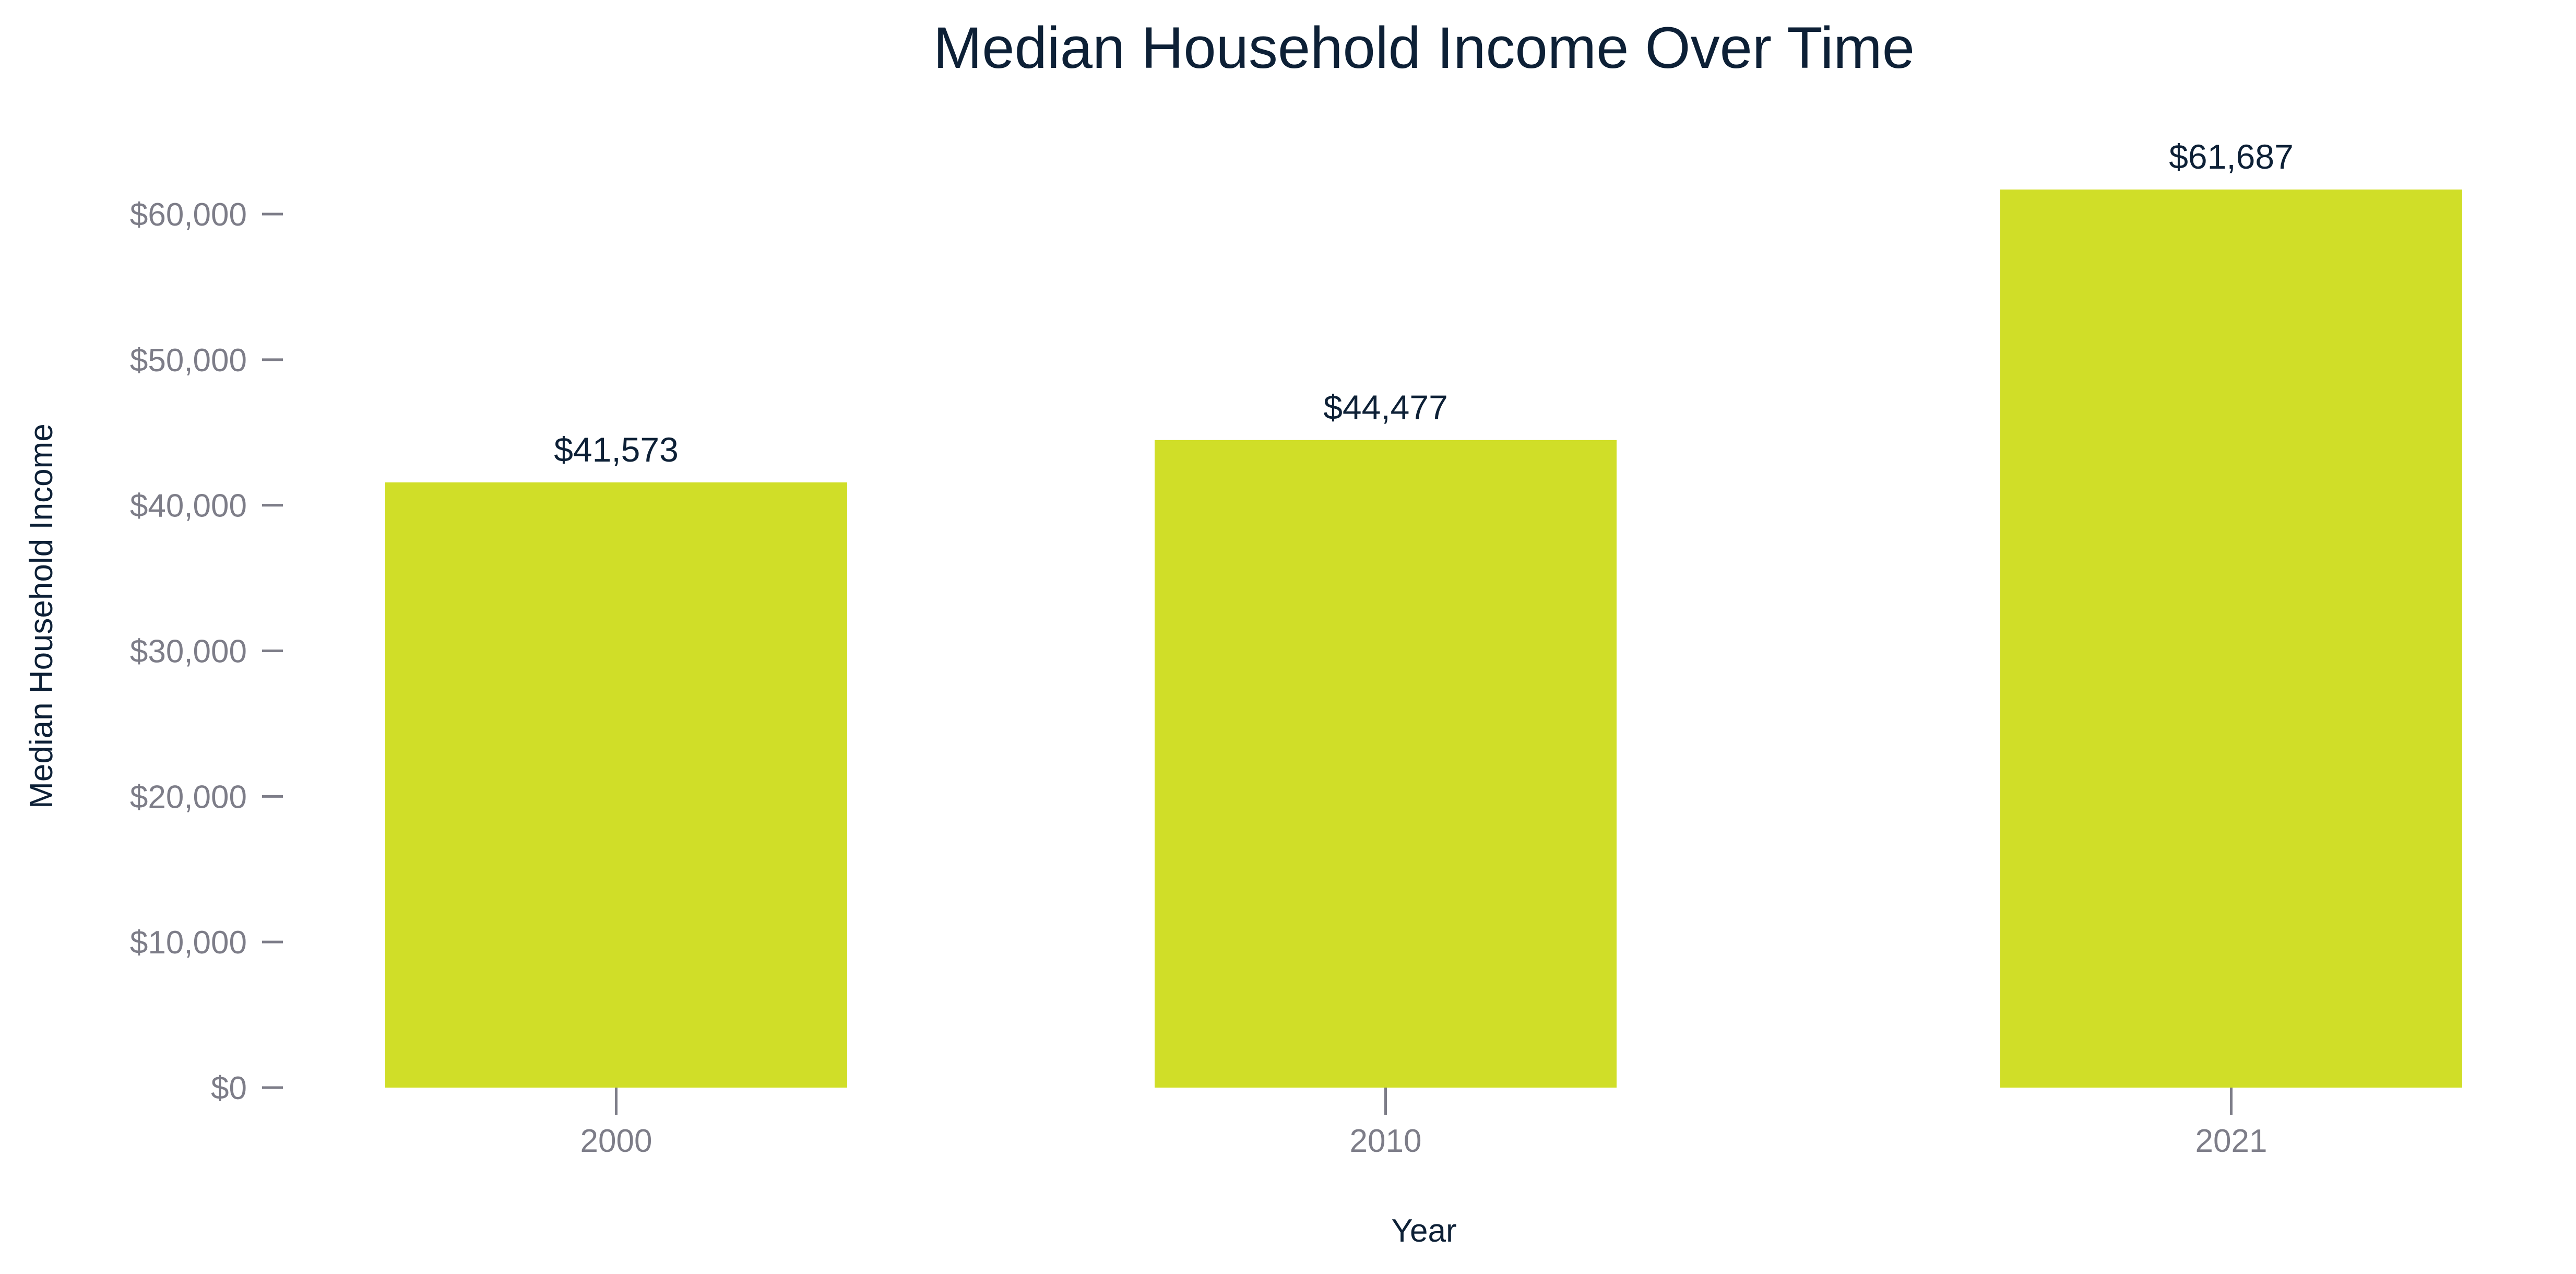 The width and height of the screenshot is (2576, 1274). What do you see at coordinates (229, 1088) in the screenshot?
I see `y-tick-label: $0` at bounding box center [229, 1088].